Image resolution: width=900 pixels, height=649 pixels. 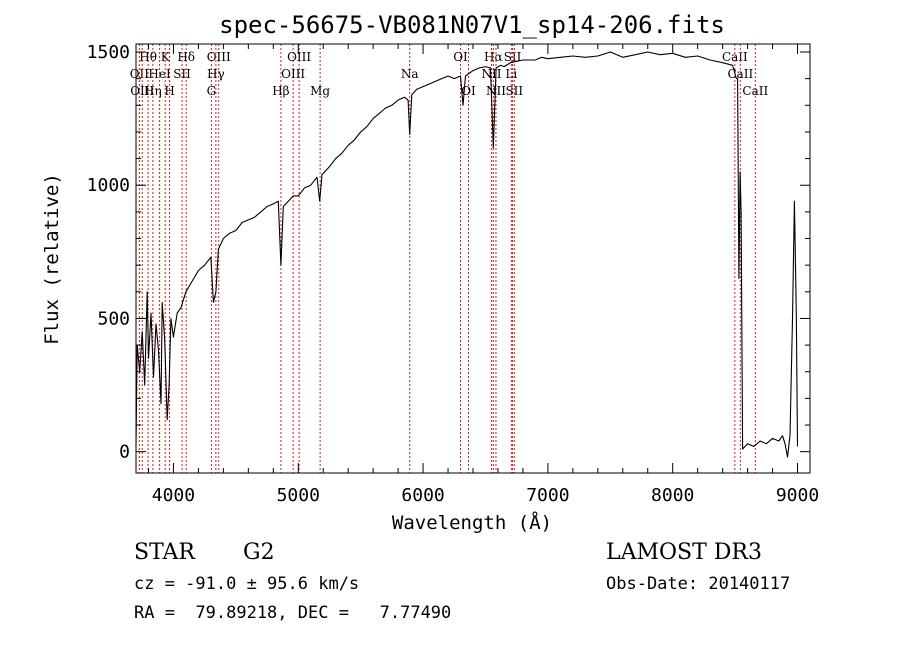 I want to click on x-tick-label-2: 6000, so click(x=422, y=495).